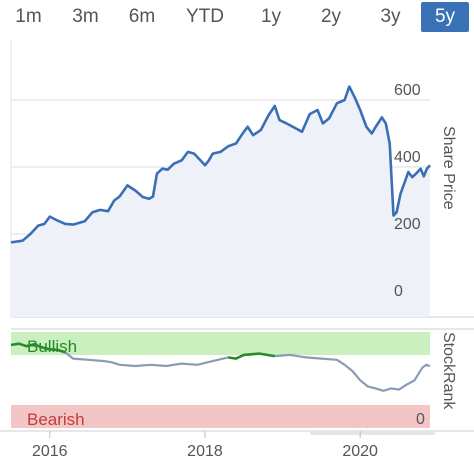 Image resolution: width=474 pixels, height=462 pixels. What do you see at coordinates (420, 419) in the screenshot?
I see `rank-tick-label: 0` at bounding box center [420, 419].